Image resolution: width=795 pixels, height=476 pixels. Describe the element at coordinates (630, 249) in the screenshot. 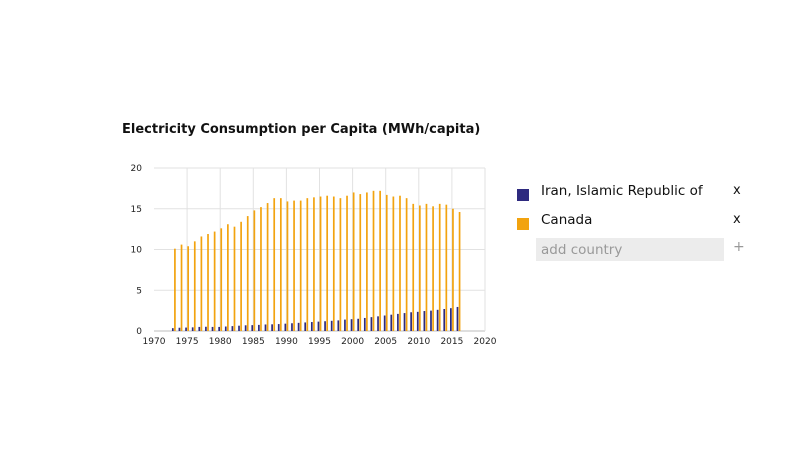

I see `add-country-input` at that location.